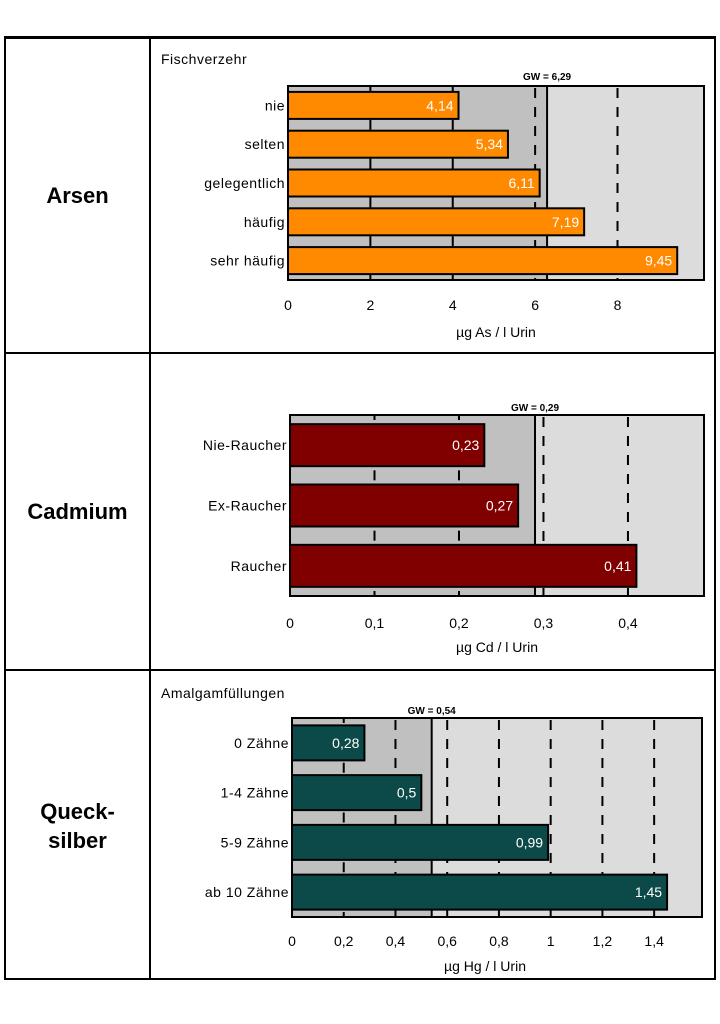  Describe the element at coordinates (255, 842) in the screenshot. I see `category-label: 5-9 Zähne` at that location.